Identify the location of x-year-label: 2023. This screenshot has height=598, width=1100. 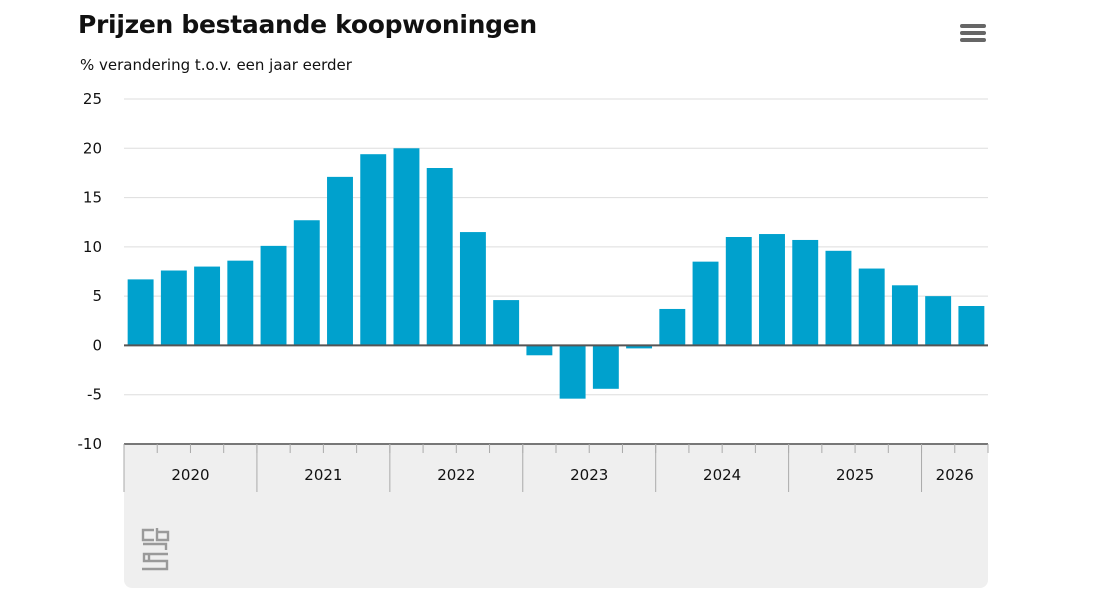
(589, 475).